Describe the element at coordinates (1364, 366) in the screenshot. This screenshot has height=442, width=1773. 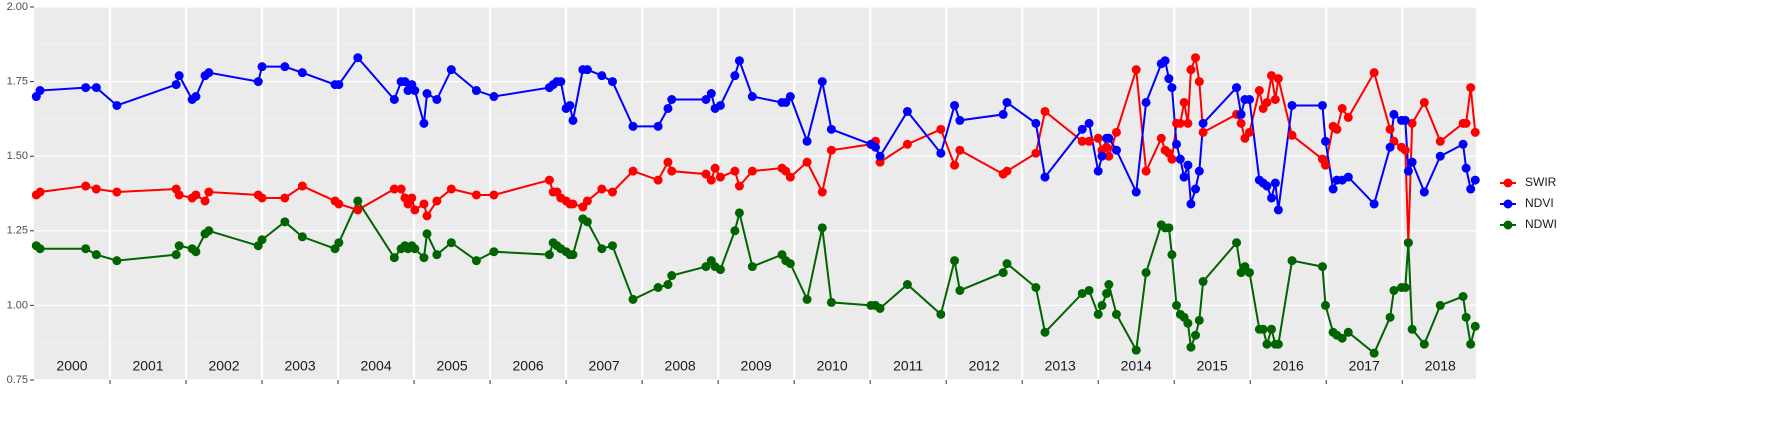
I see `x-tick-label: 2017` at that location.